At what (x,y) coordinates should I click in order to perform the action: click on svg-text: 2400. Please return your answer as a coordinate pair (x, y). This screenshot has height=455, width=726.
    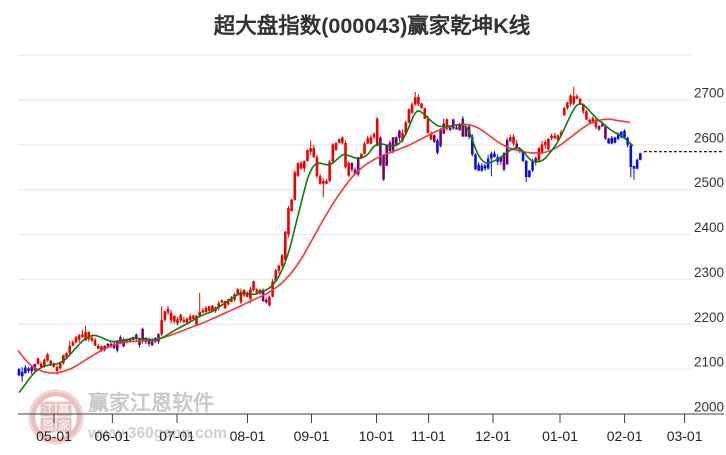
    Looking at the image, I should click on (709, 227).